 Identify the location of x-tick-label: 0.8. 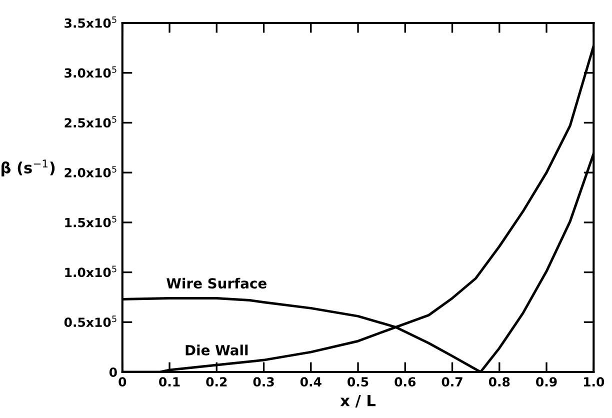
(499, 382).